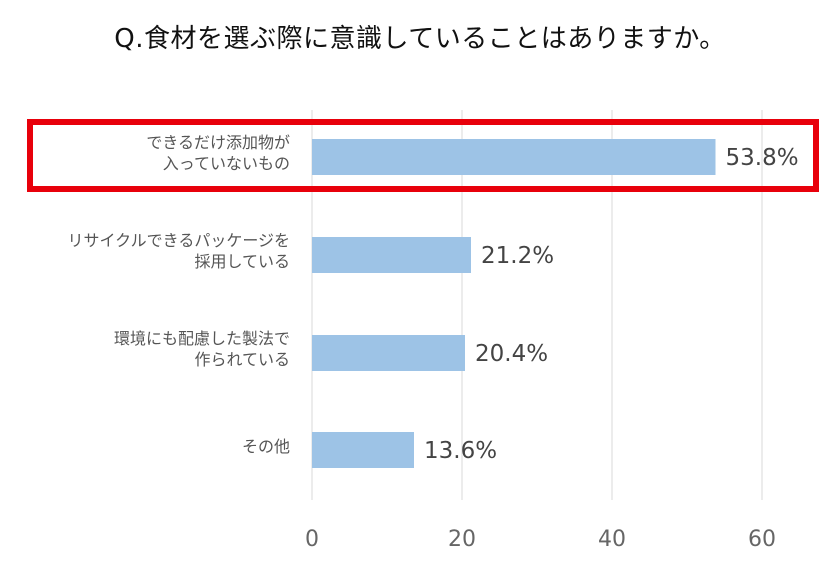  I want to click on category-label: 環境にも配慮した製法で 作られている, so click(201, 349).